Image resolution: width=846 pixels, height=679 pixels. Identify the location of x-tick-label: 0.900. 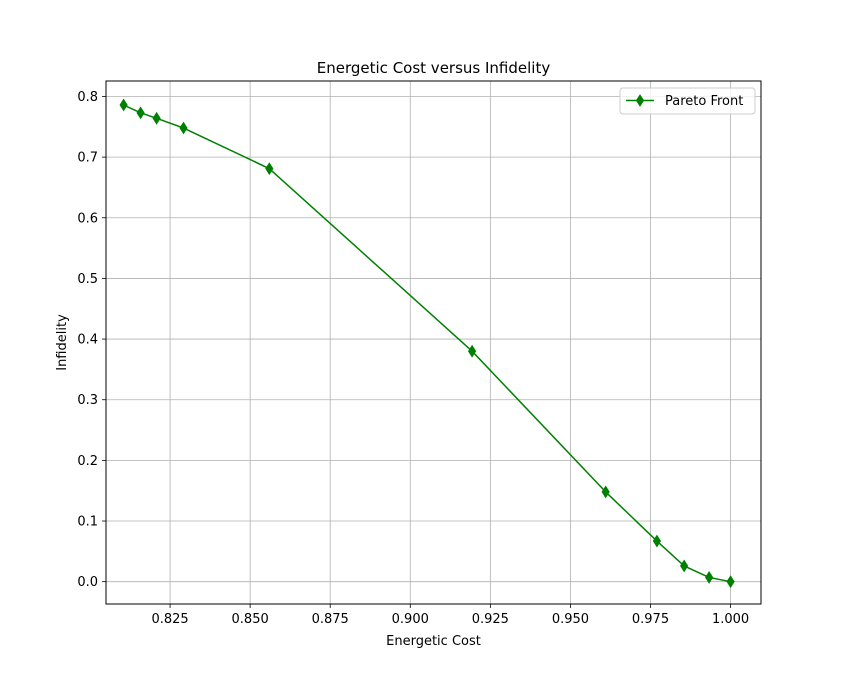
(410, 619).